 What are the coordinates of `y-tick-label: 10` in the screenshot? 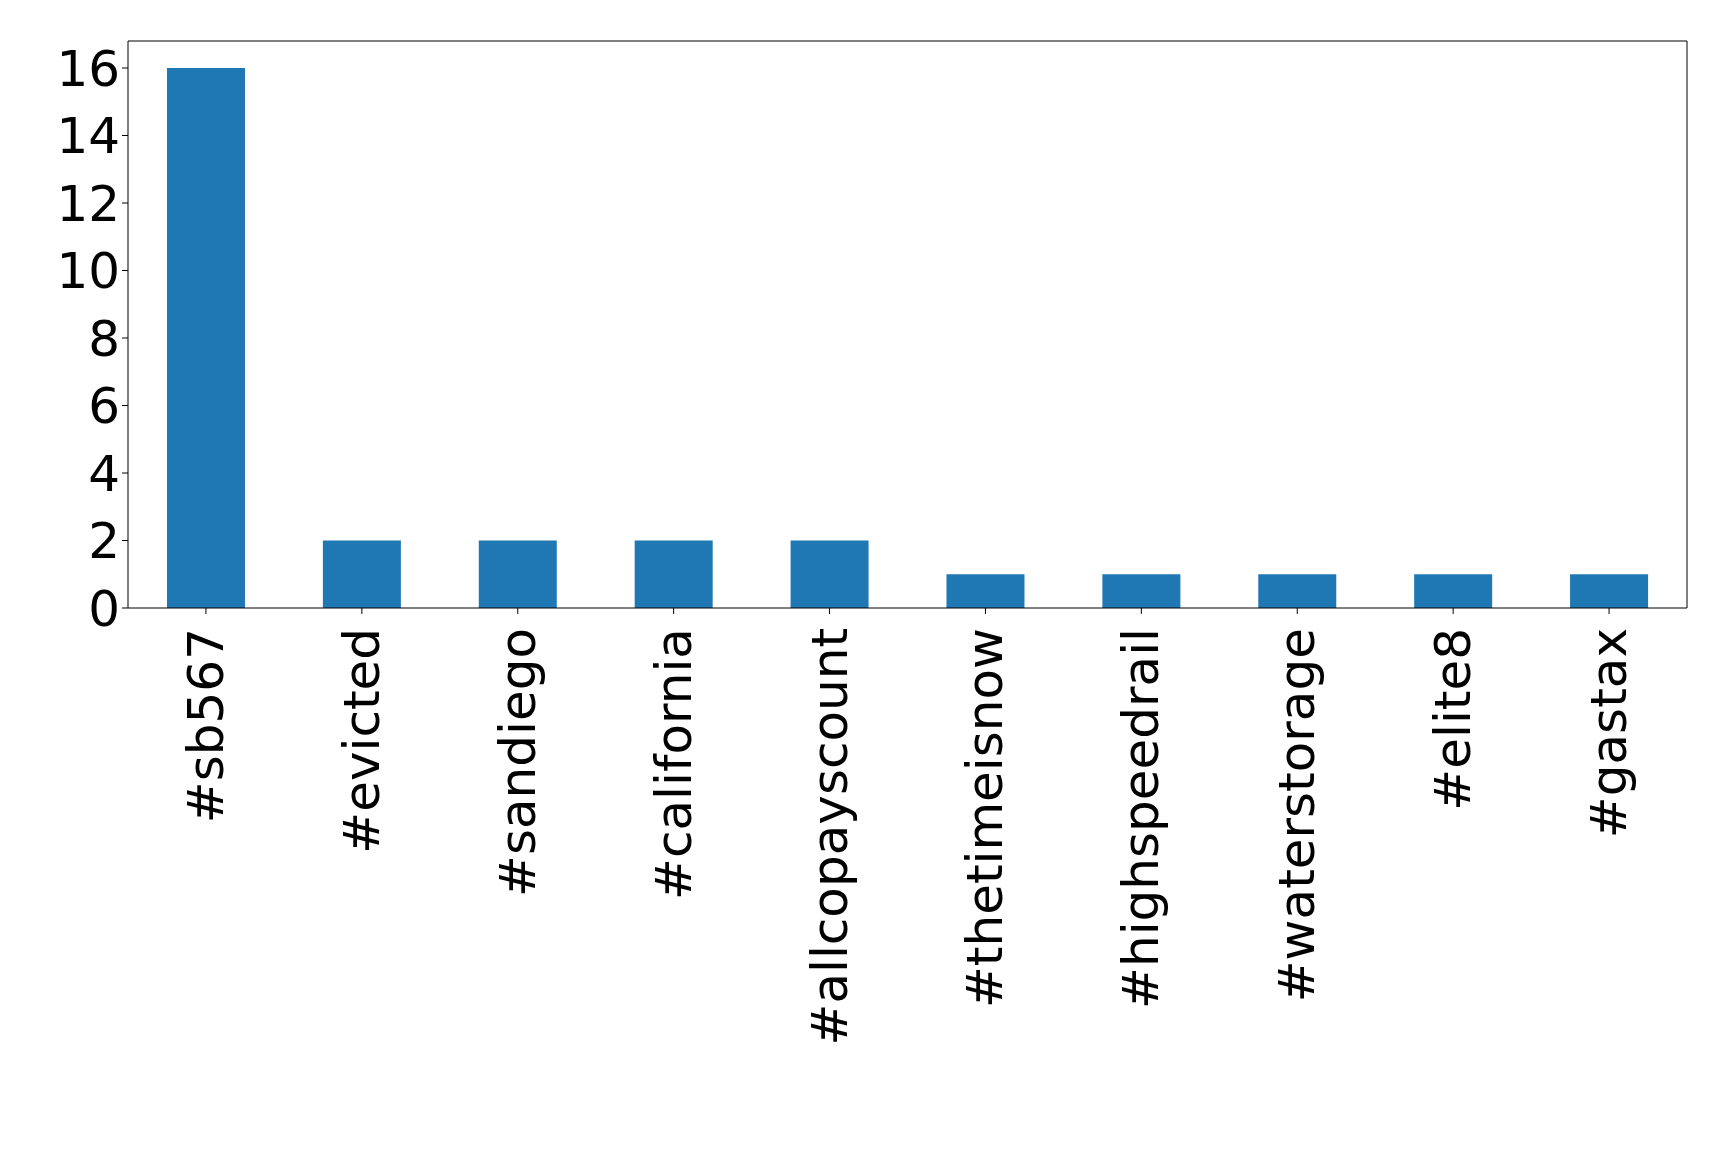 It's located at (88, 271).